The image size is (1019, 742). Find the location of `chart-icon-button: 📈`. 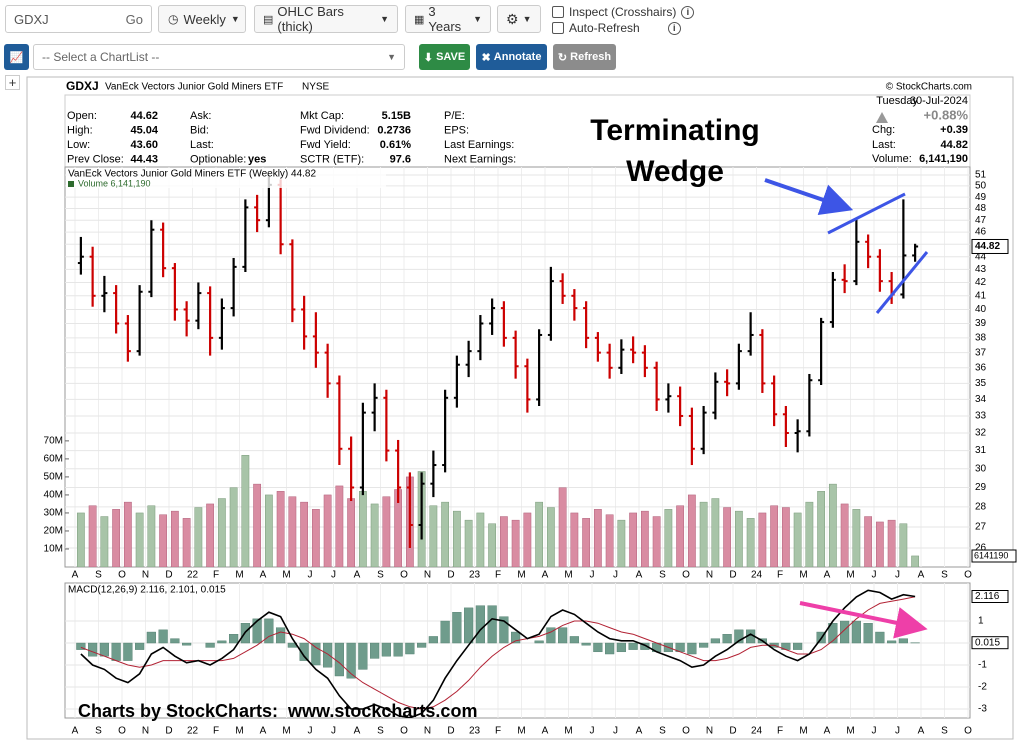

chart-icon-button: 📈 is located at coordinates (16, 57).